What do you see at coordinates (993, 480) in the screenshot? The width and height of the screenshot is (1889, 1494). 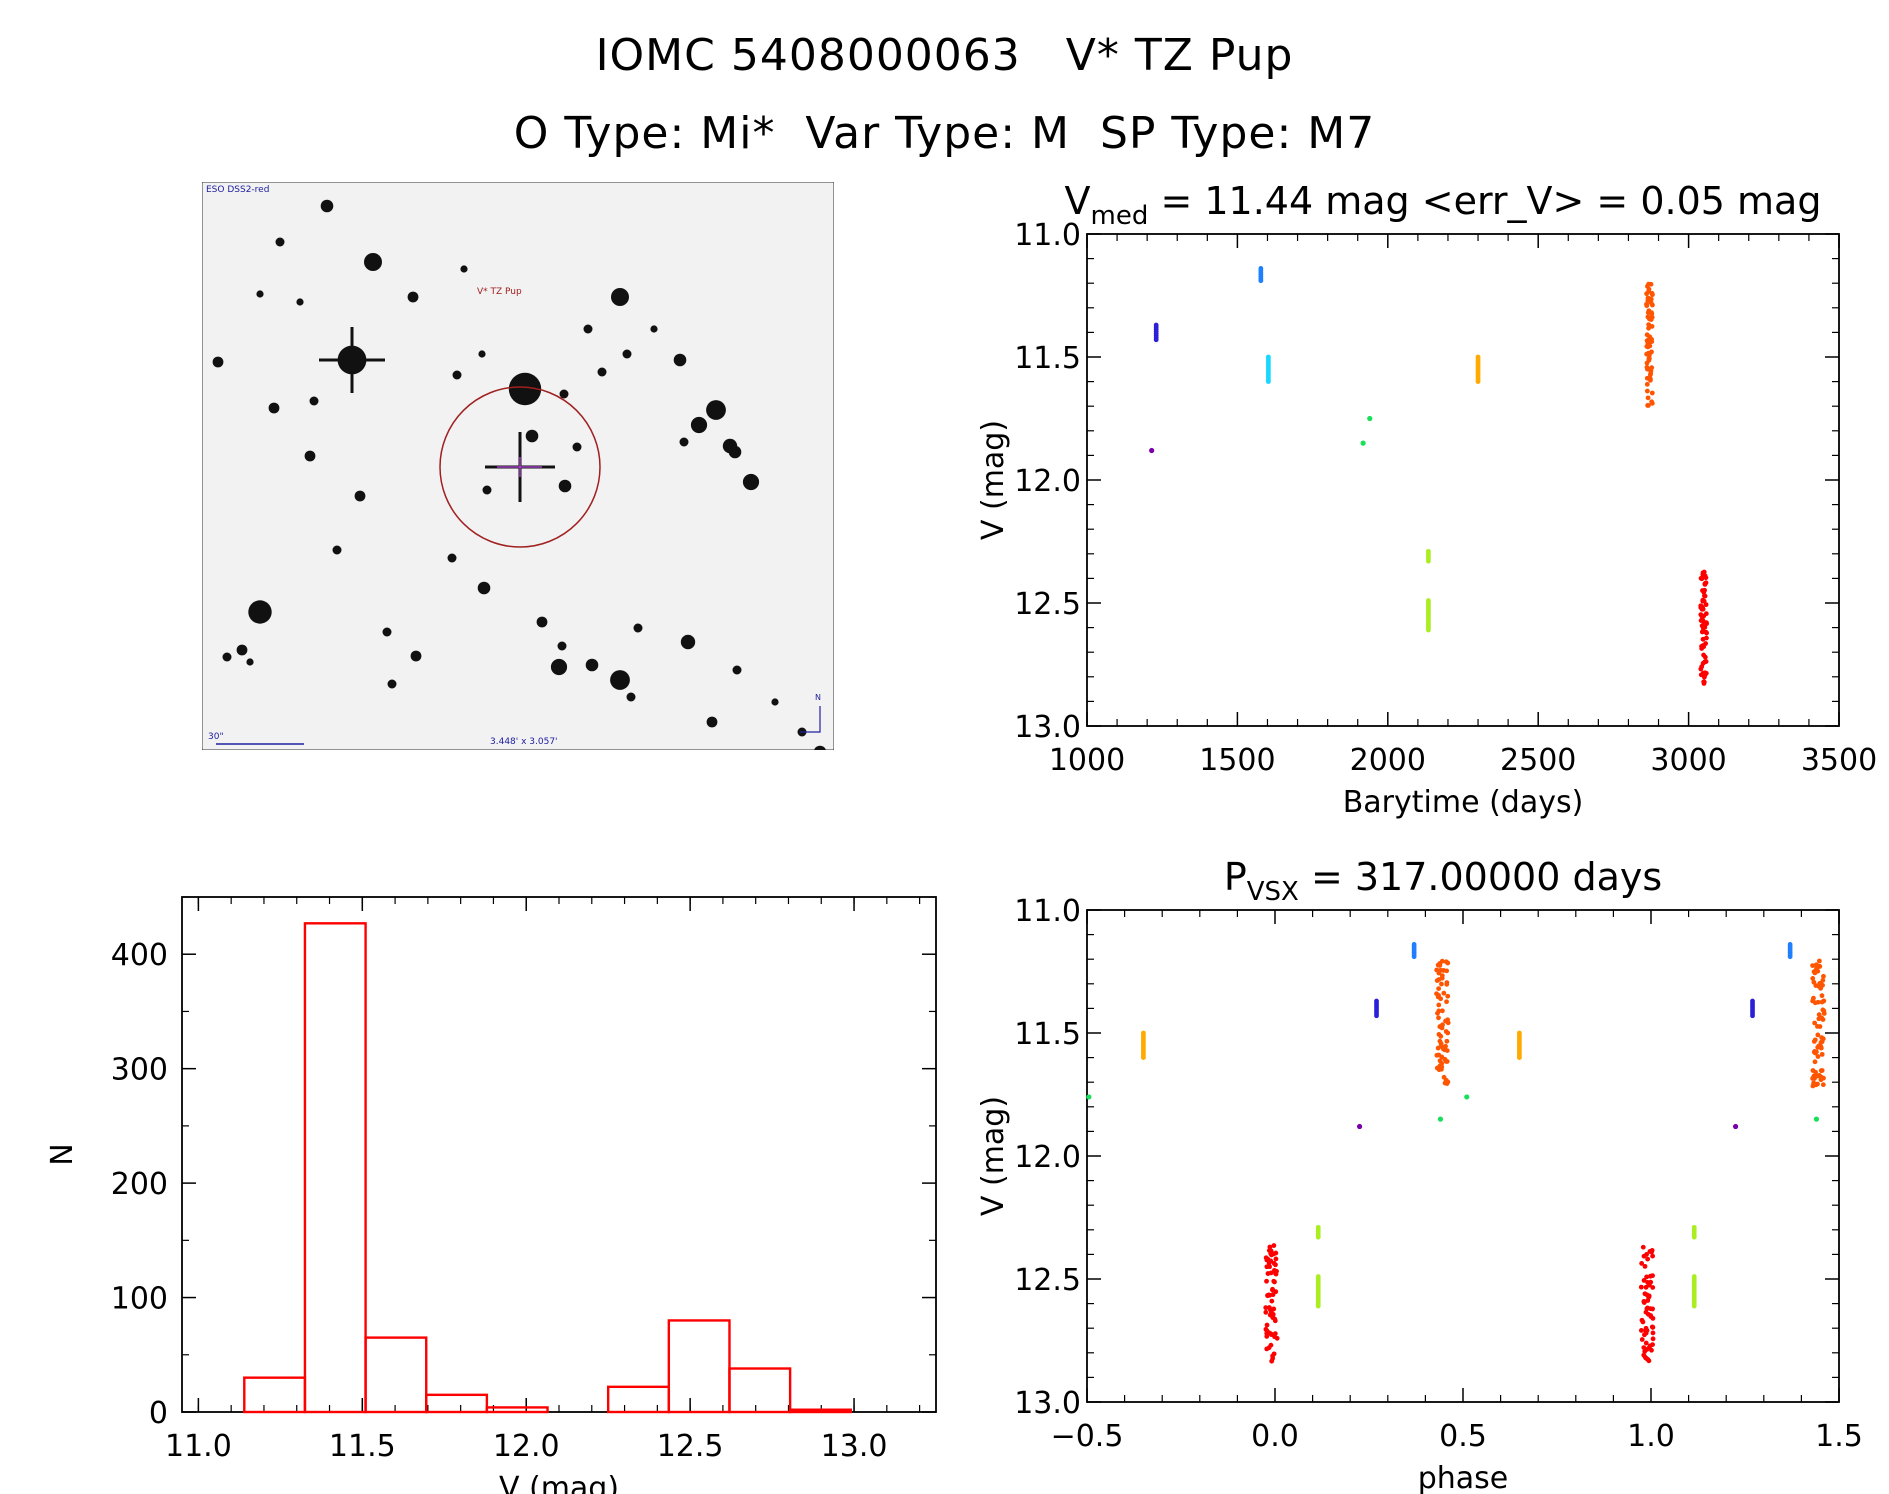 I see `lc-ylabel: V (mag)` at bounding box center [993, 480].